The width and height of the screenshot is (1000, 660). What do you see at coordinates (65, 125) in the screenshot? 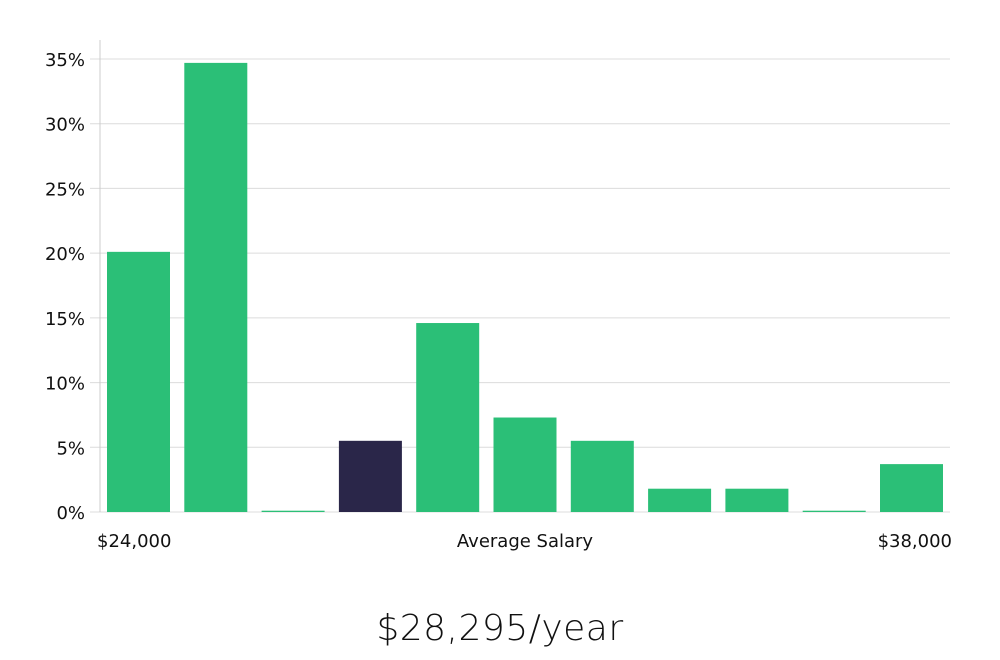
I see `y-tick-label: 30%` at bounding box center [65, 125].